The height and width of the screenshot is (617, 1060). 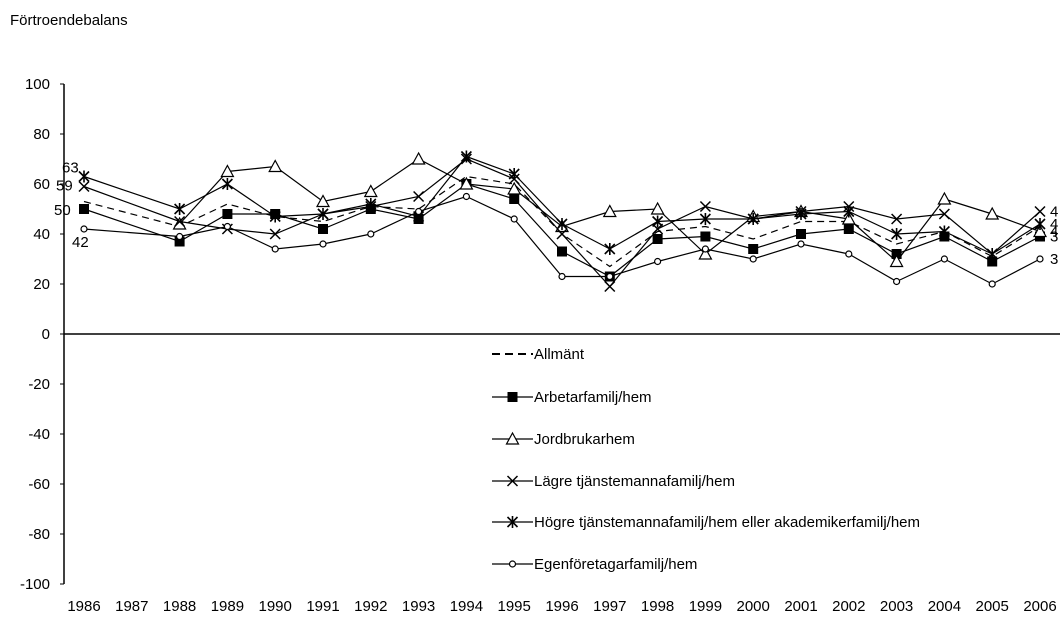 I want to click on legend-label: Arbetarfamilj/hem, so click(x=593, y=397).